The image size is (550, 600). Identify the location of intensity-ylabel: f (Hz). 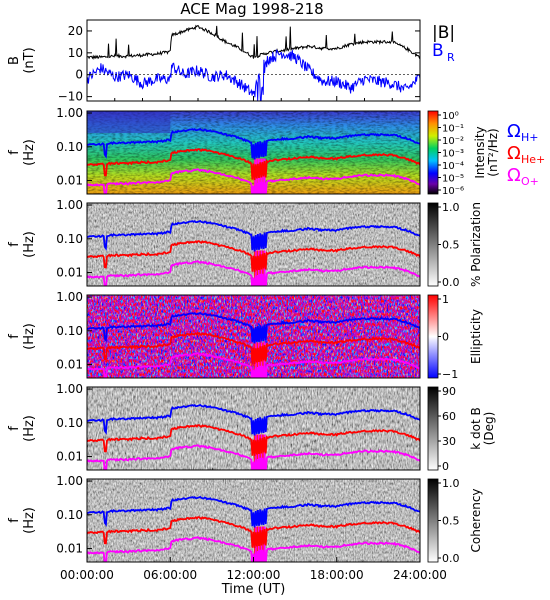
(22, 152).